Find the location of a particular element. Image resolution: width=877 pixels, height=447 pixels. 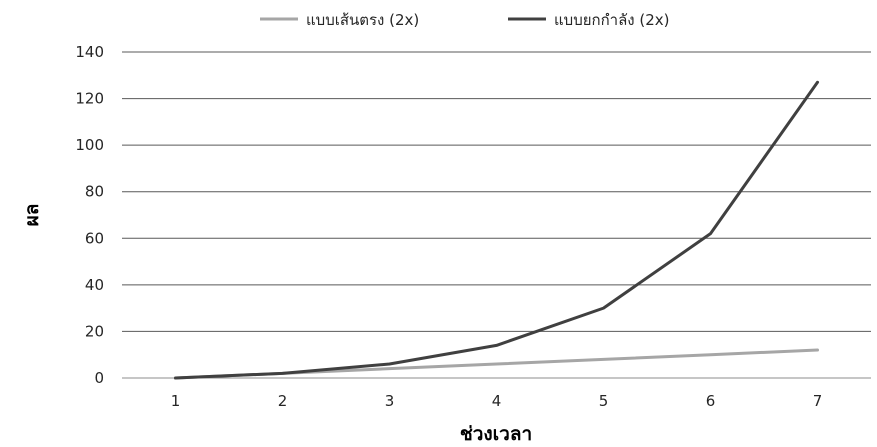

y-axis-title: ผล is located at coordinates (32, 215).